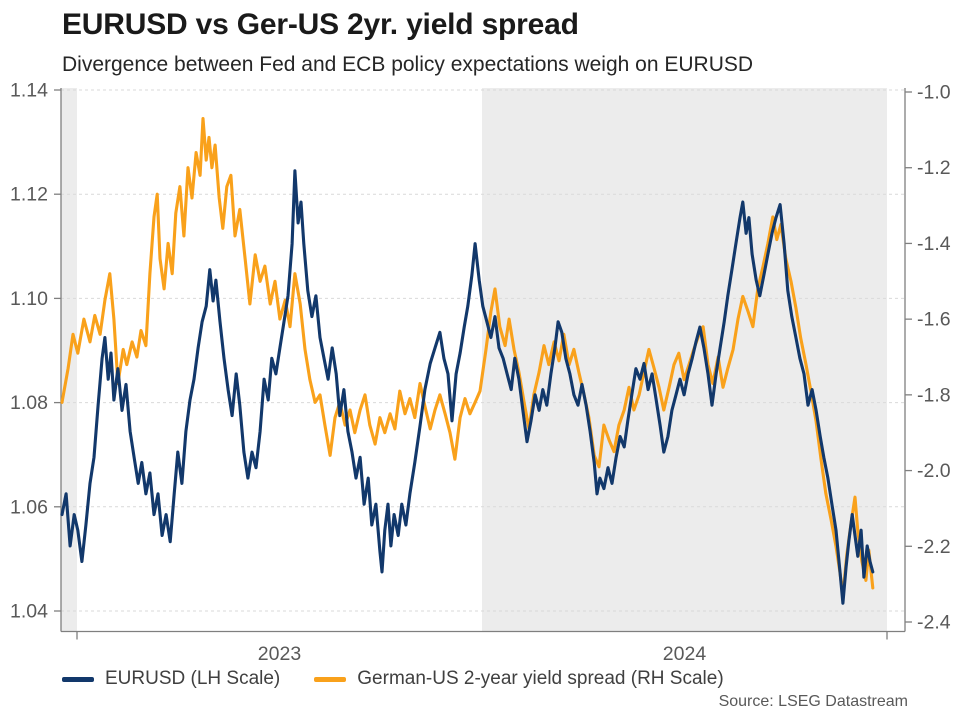 This screenshot has width=960, height=720. Describe the element at coordinates (29, 403) in the screenshot. I see `left-axis-tick-label: 1.08` at that location.